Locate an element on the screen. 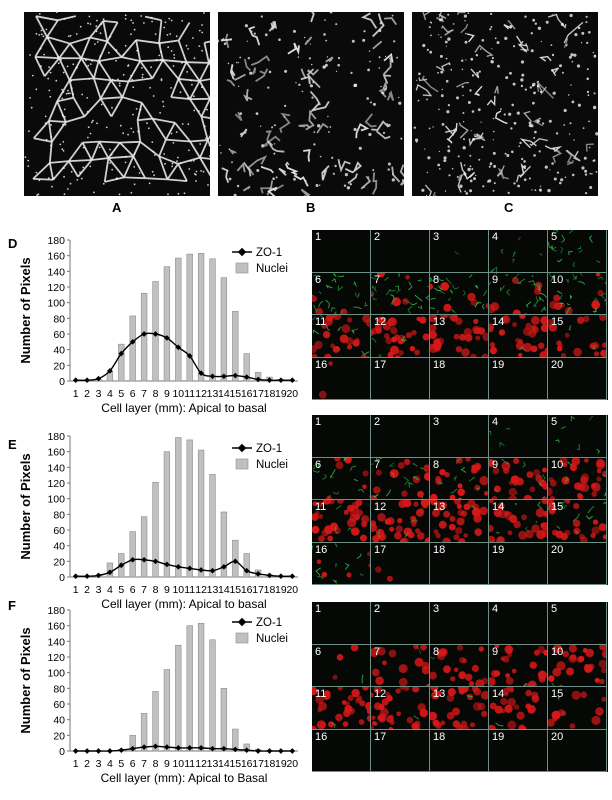  legend-zo1-marker is located at coordinates (242, 622).